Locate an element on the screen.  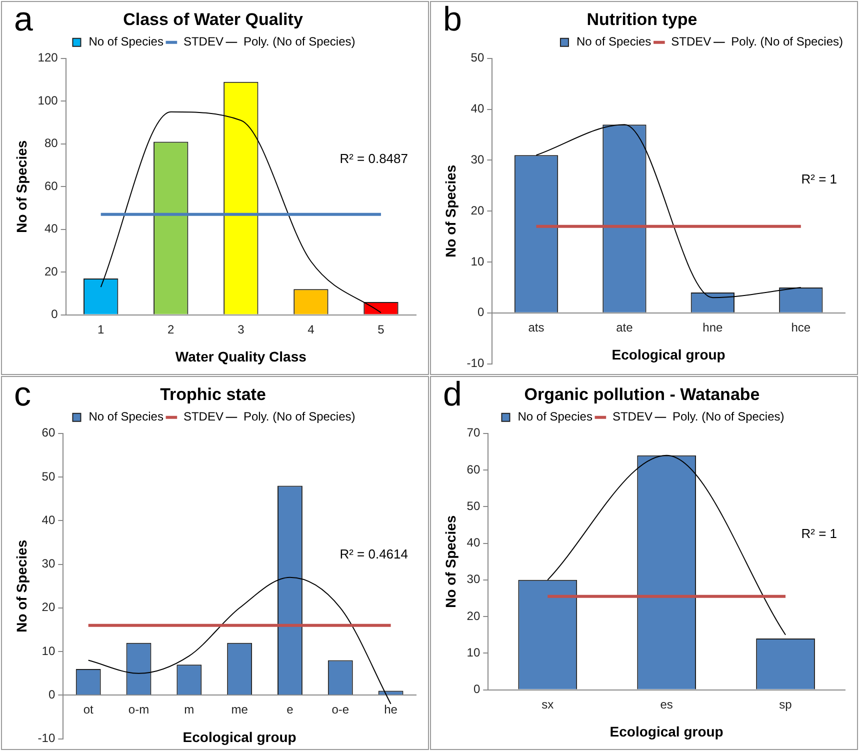
text: b is located at coordinates (452, 19).